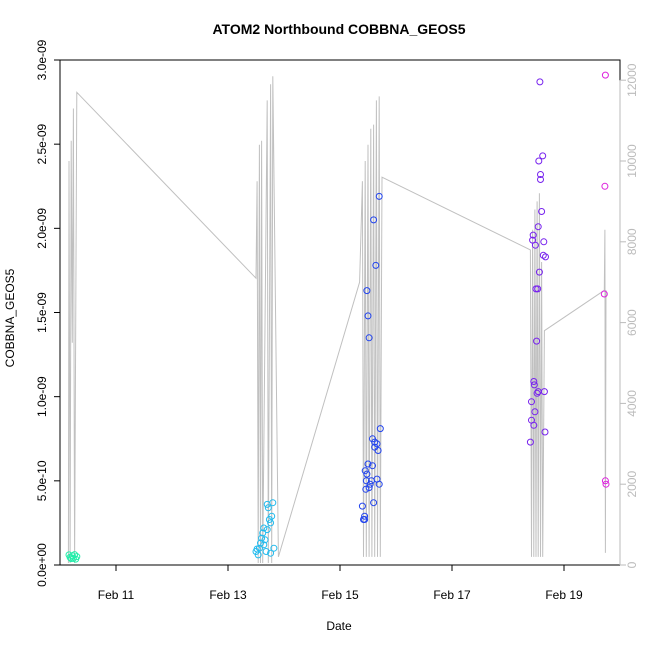 The image size is (650, 650). I want to click on y-tick-label: 1.5e-09, so click(42, 312).